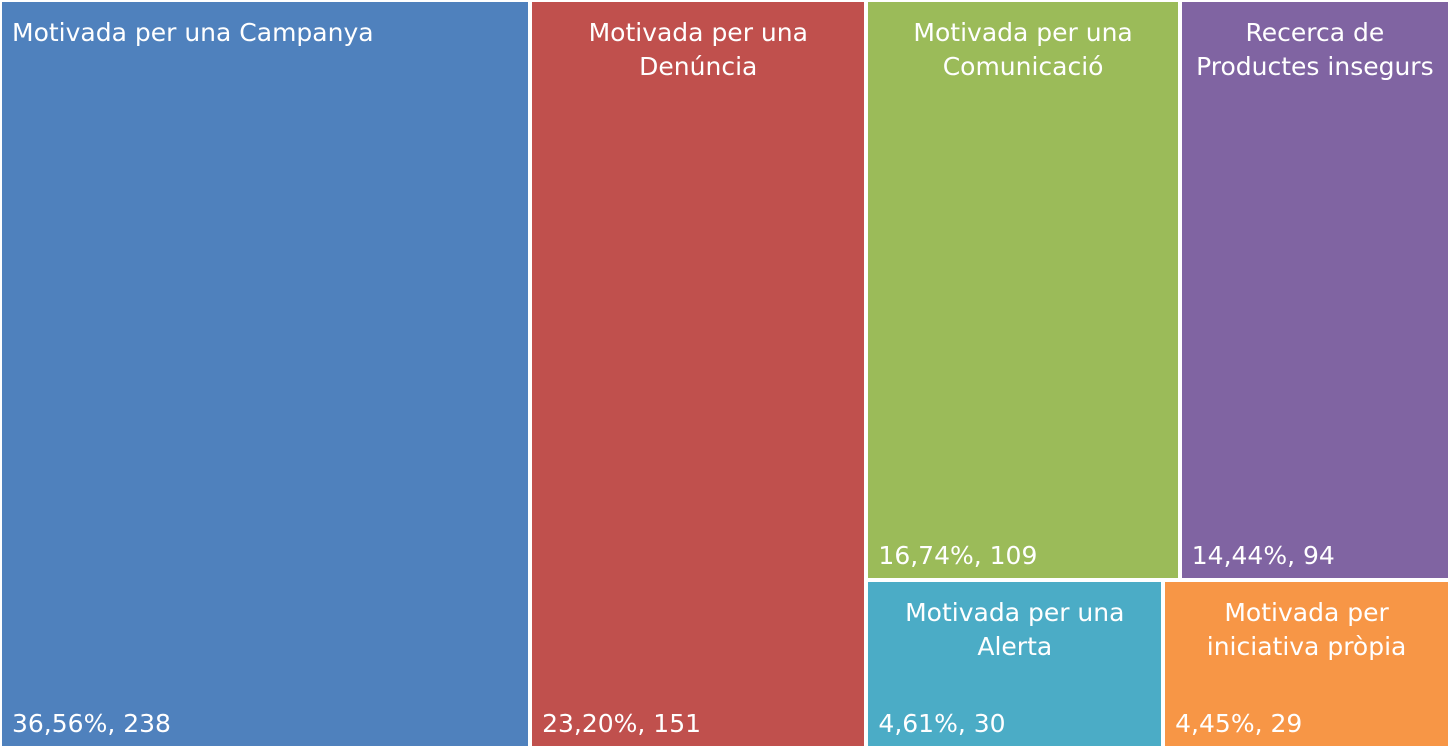 The height and width of the screenshot is (748, 1450). Describe the element at coordinates (1239, 723) in the screenshot. I see `data-label: 4,45%, 29` at that location.